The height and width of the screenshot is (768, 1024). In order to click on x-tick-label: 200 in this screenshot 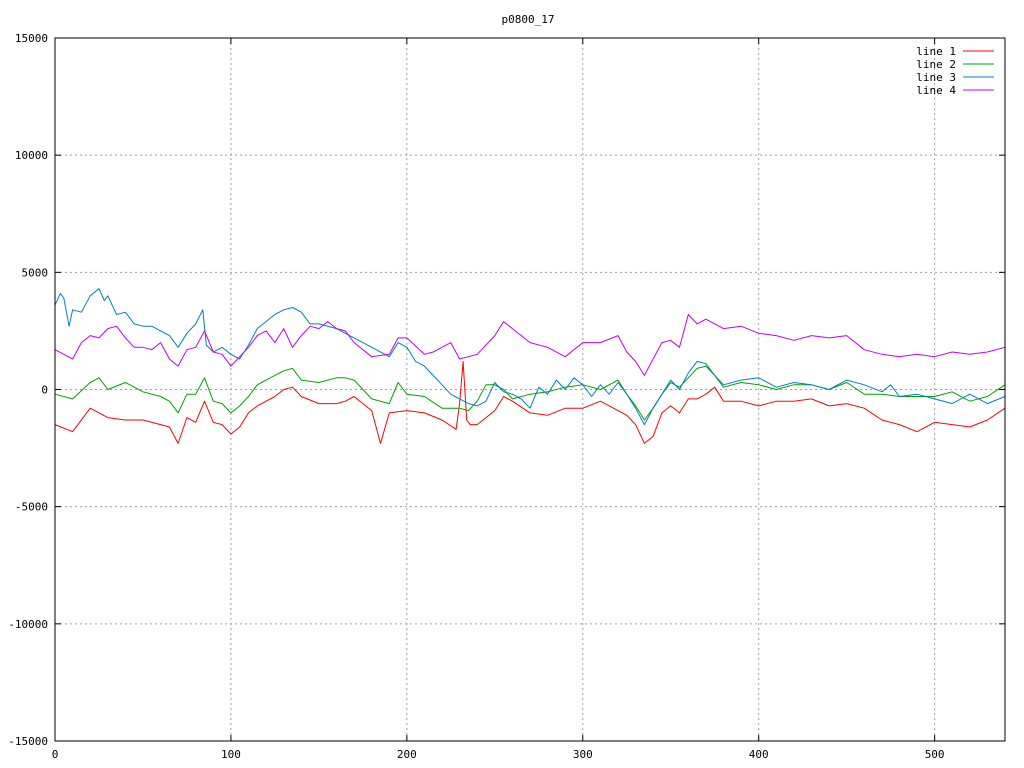, I will do `click(407, 754)`.